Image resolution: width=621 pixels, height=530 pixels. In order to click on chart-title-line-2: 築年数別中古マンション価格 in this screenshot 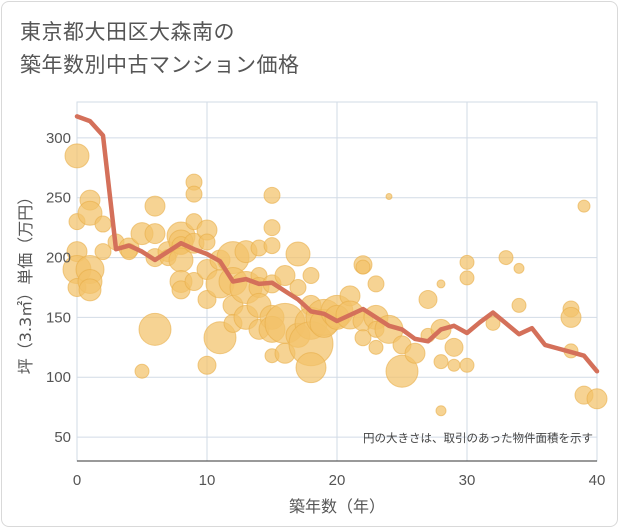, I will do `click(160, 65)`.